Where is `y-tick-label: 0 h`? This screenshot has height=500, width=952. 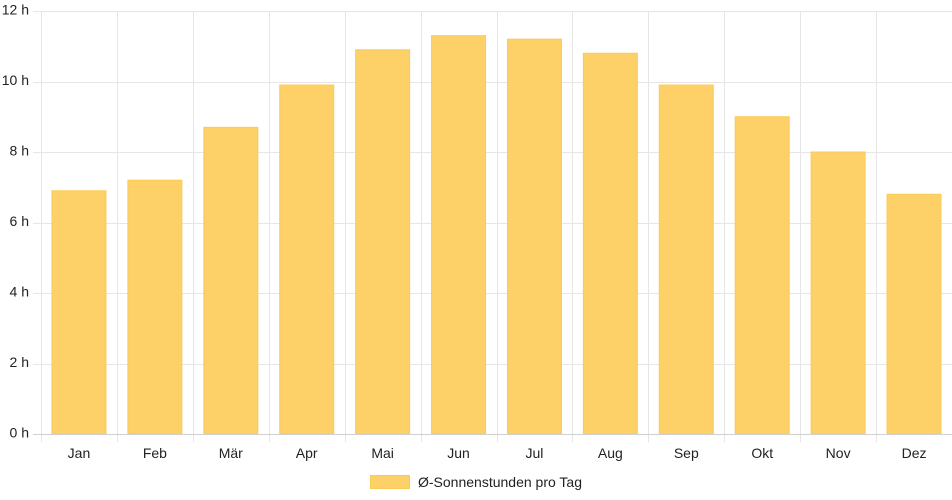
y-tick-label: 0 h is located at coordinates (19, 433).